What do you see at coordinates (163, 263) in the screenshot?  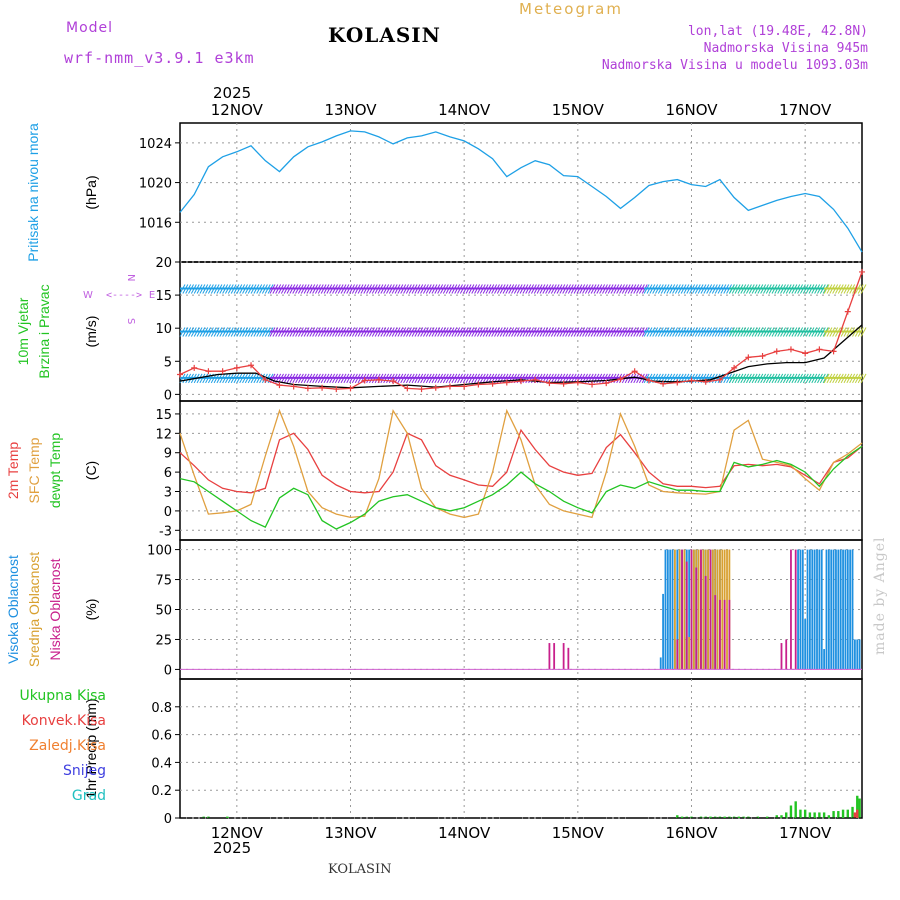 I see `ytick-label-wind-4: 20` at bounding box center [163, 263].